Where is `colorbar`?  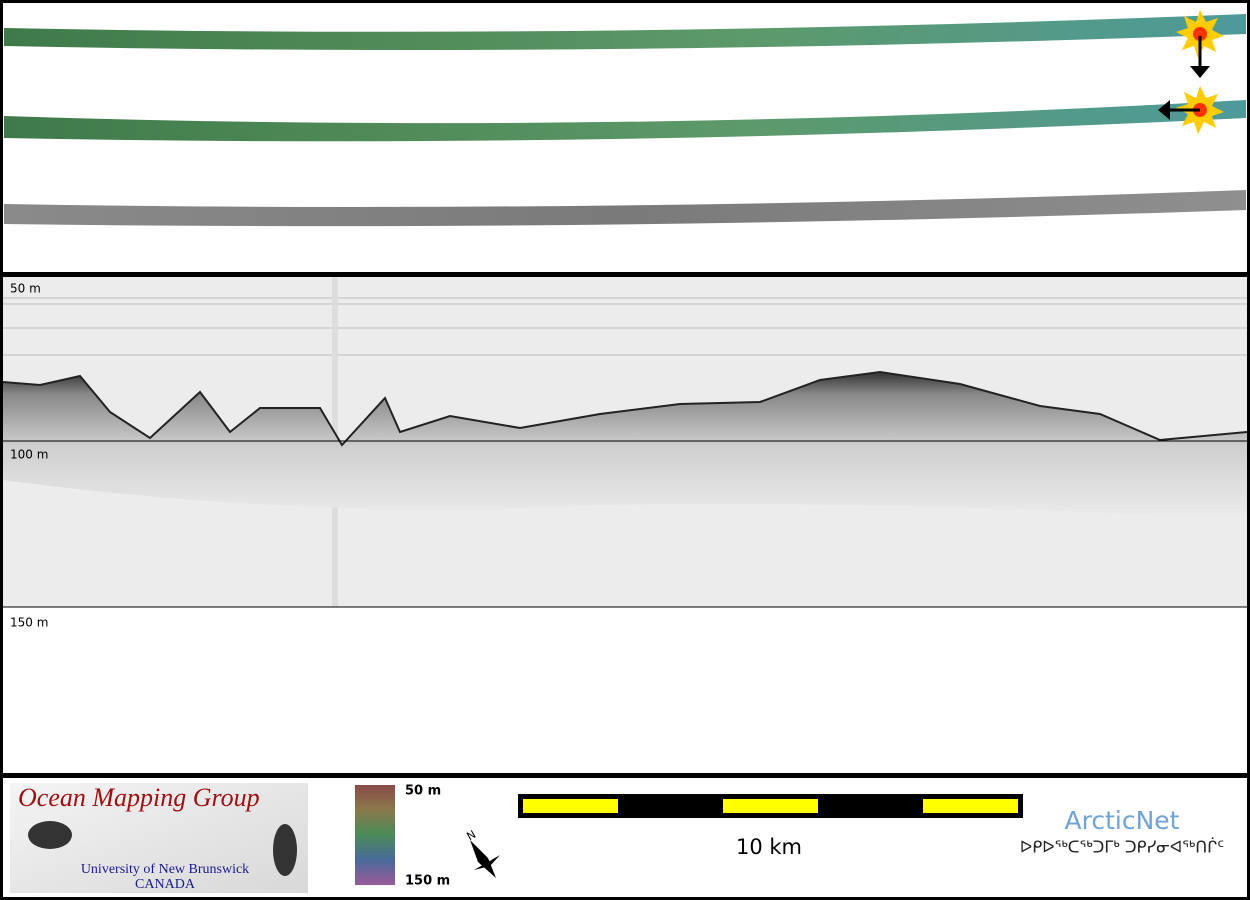
colorbar is located at coordinates (375, 835).